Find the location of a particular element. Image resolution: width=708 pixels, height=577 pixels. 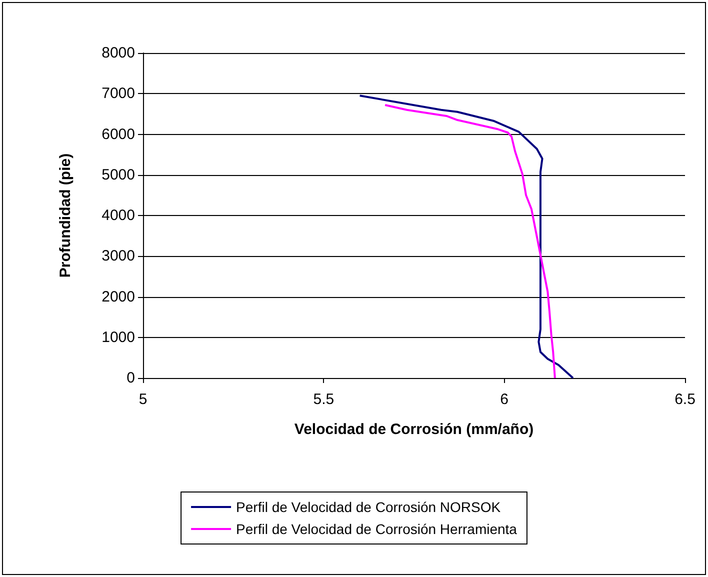

legend-label: Perfil de Velocidad de Corrosión Herramienta is located at coordinates (377, 529).